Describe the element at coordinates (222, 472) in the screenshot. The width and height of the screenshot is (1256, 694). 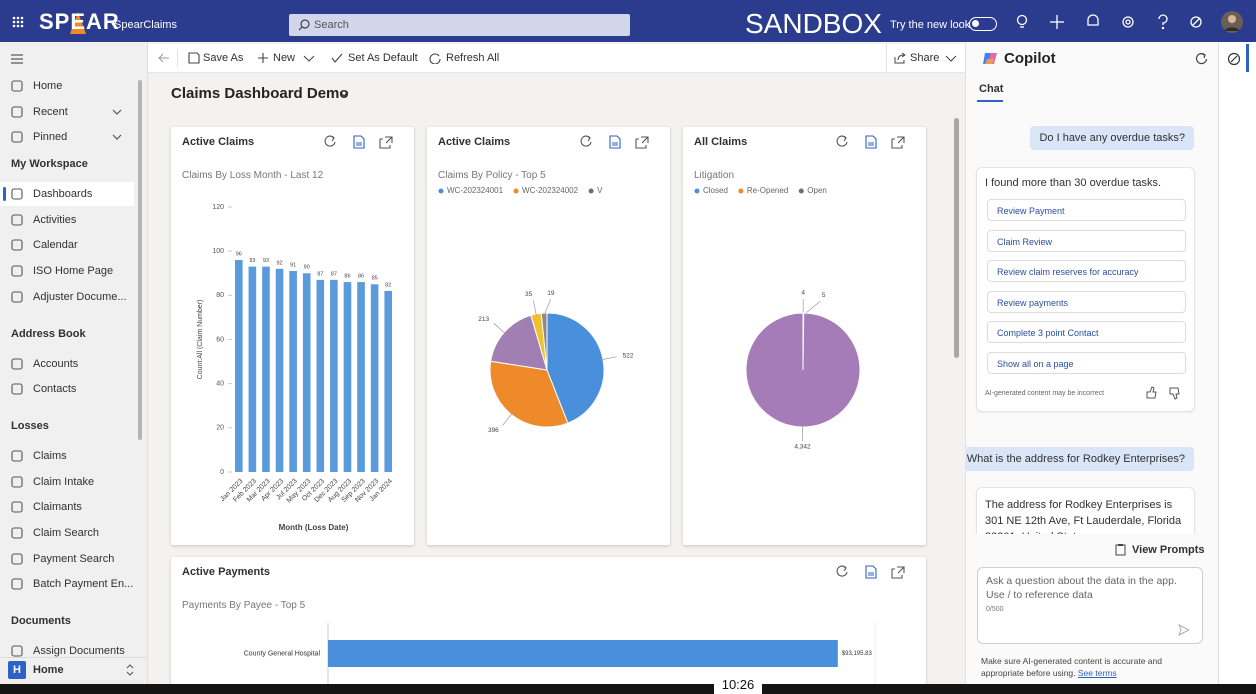
I see `y-tick-label: 0` at that location.